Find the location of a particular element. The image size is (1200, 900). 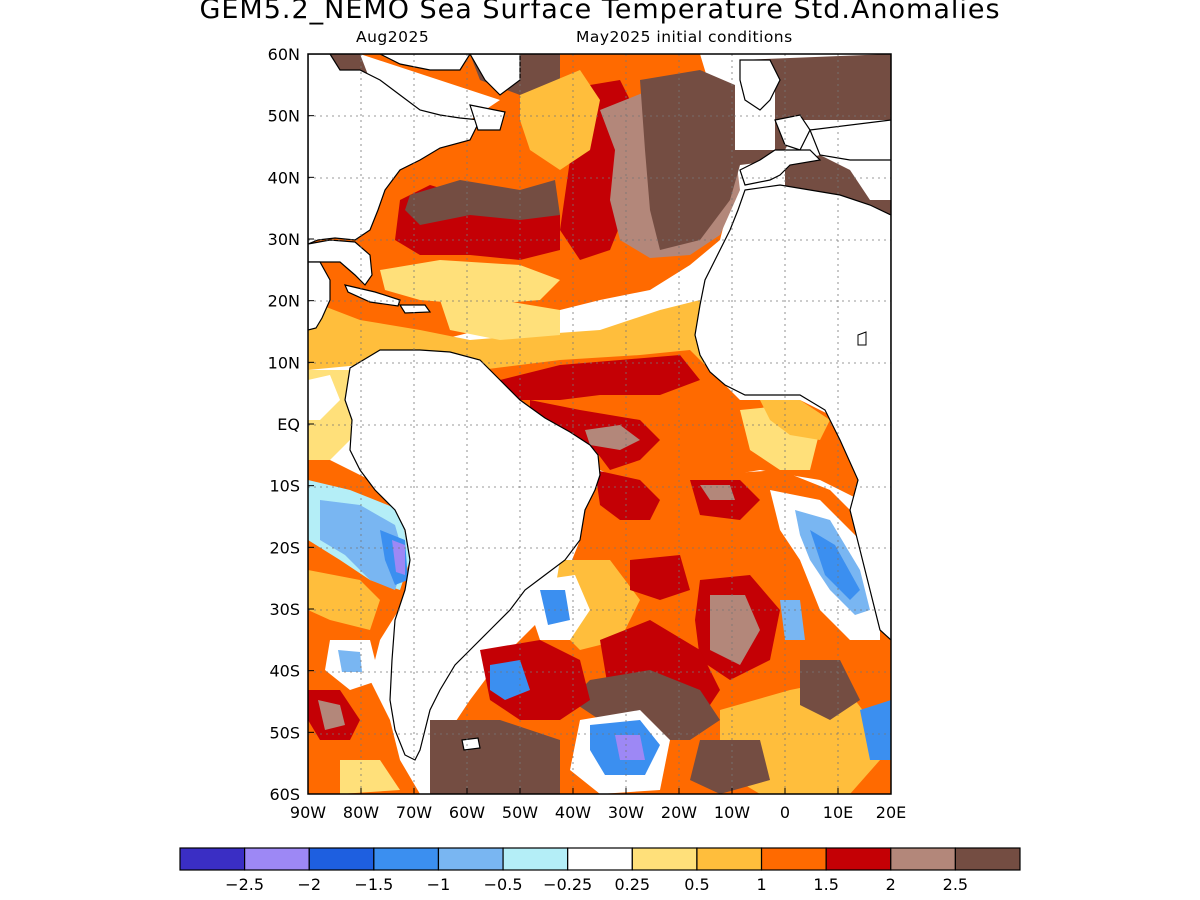

x-tick-label: 90W is located at coordinates (308, 812).